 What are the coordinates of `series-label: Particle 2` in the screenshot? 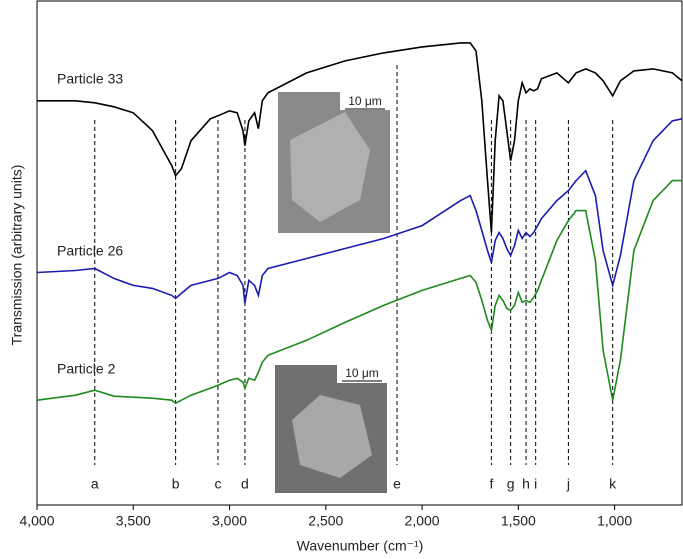 It's located at (86, 369).